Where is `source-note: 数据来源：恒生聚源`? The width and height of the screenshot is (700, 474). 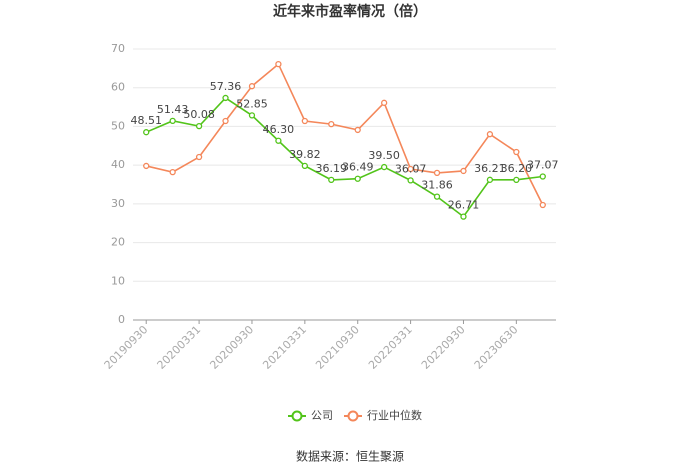 source-note: 数据来源：恒生聚源 is located at coordinates (350, 456).